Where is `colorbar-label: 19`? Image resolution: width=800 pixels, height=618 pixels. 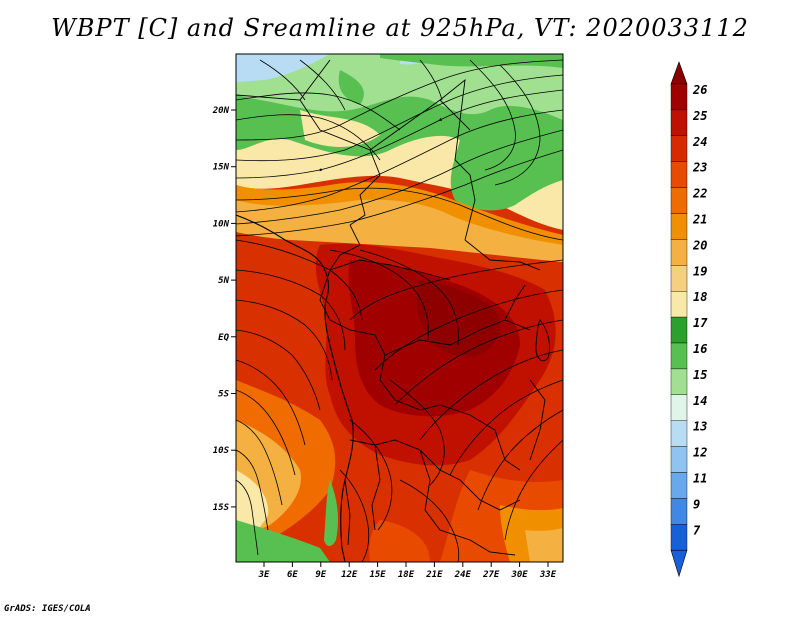
colorbar-label: 19 is located at coordinates (700, 271).